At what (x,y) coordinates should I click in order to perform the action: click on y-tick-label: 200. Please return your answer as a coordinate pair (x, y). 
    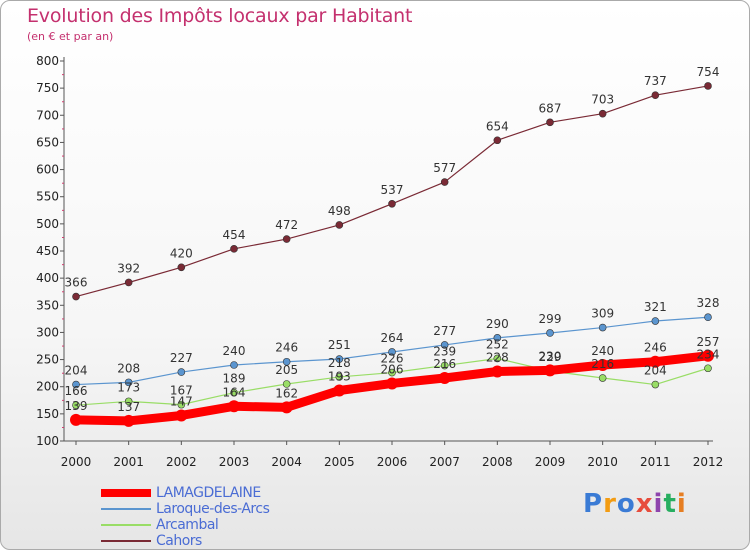
    Looking at the image, I should click on (47, 387).